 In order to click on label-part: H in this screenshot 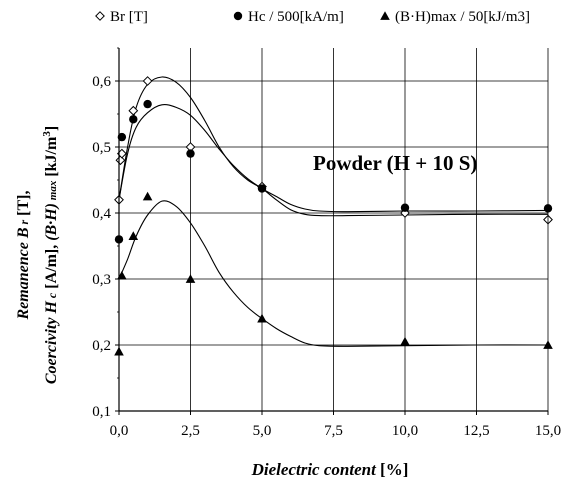, I will do `click(51, 308)`.